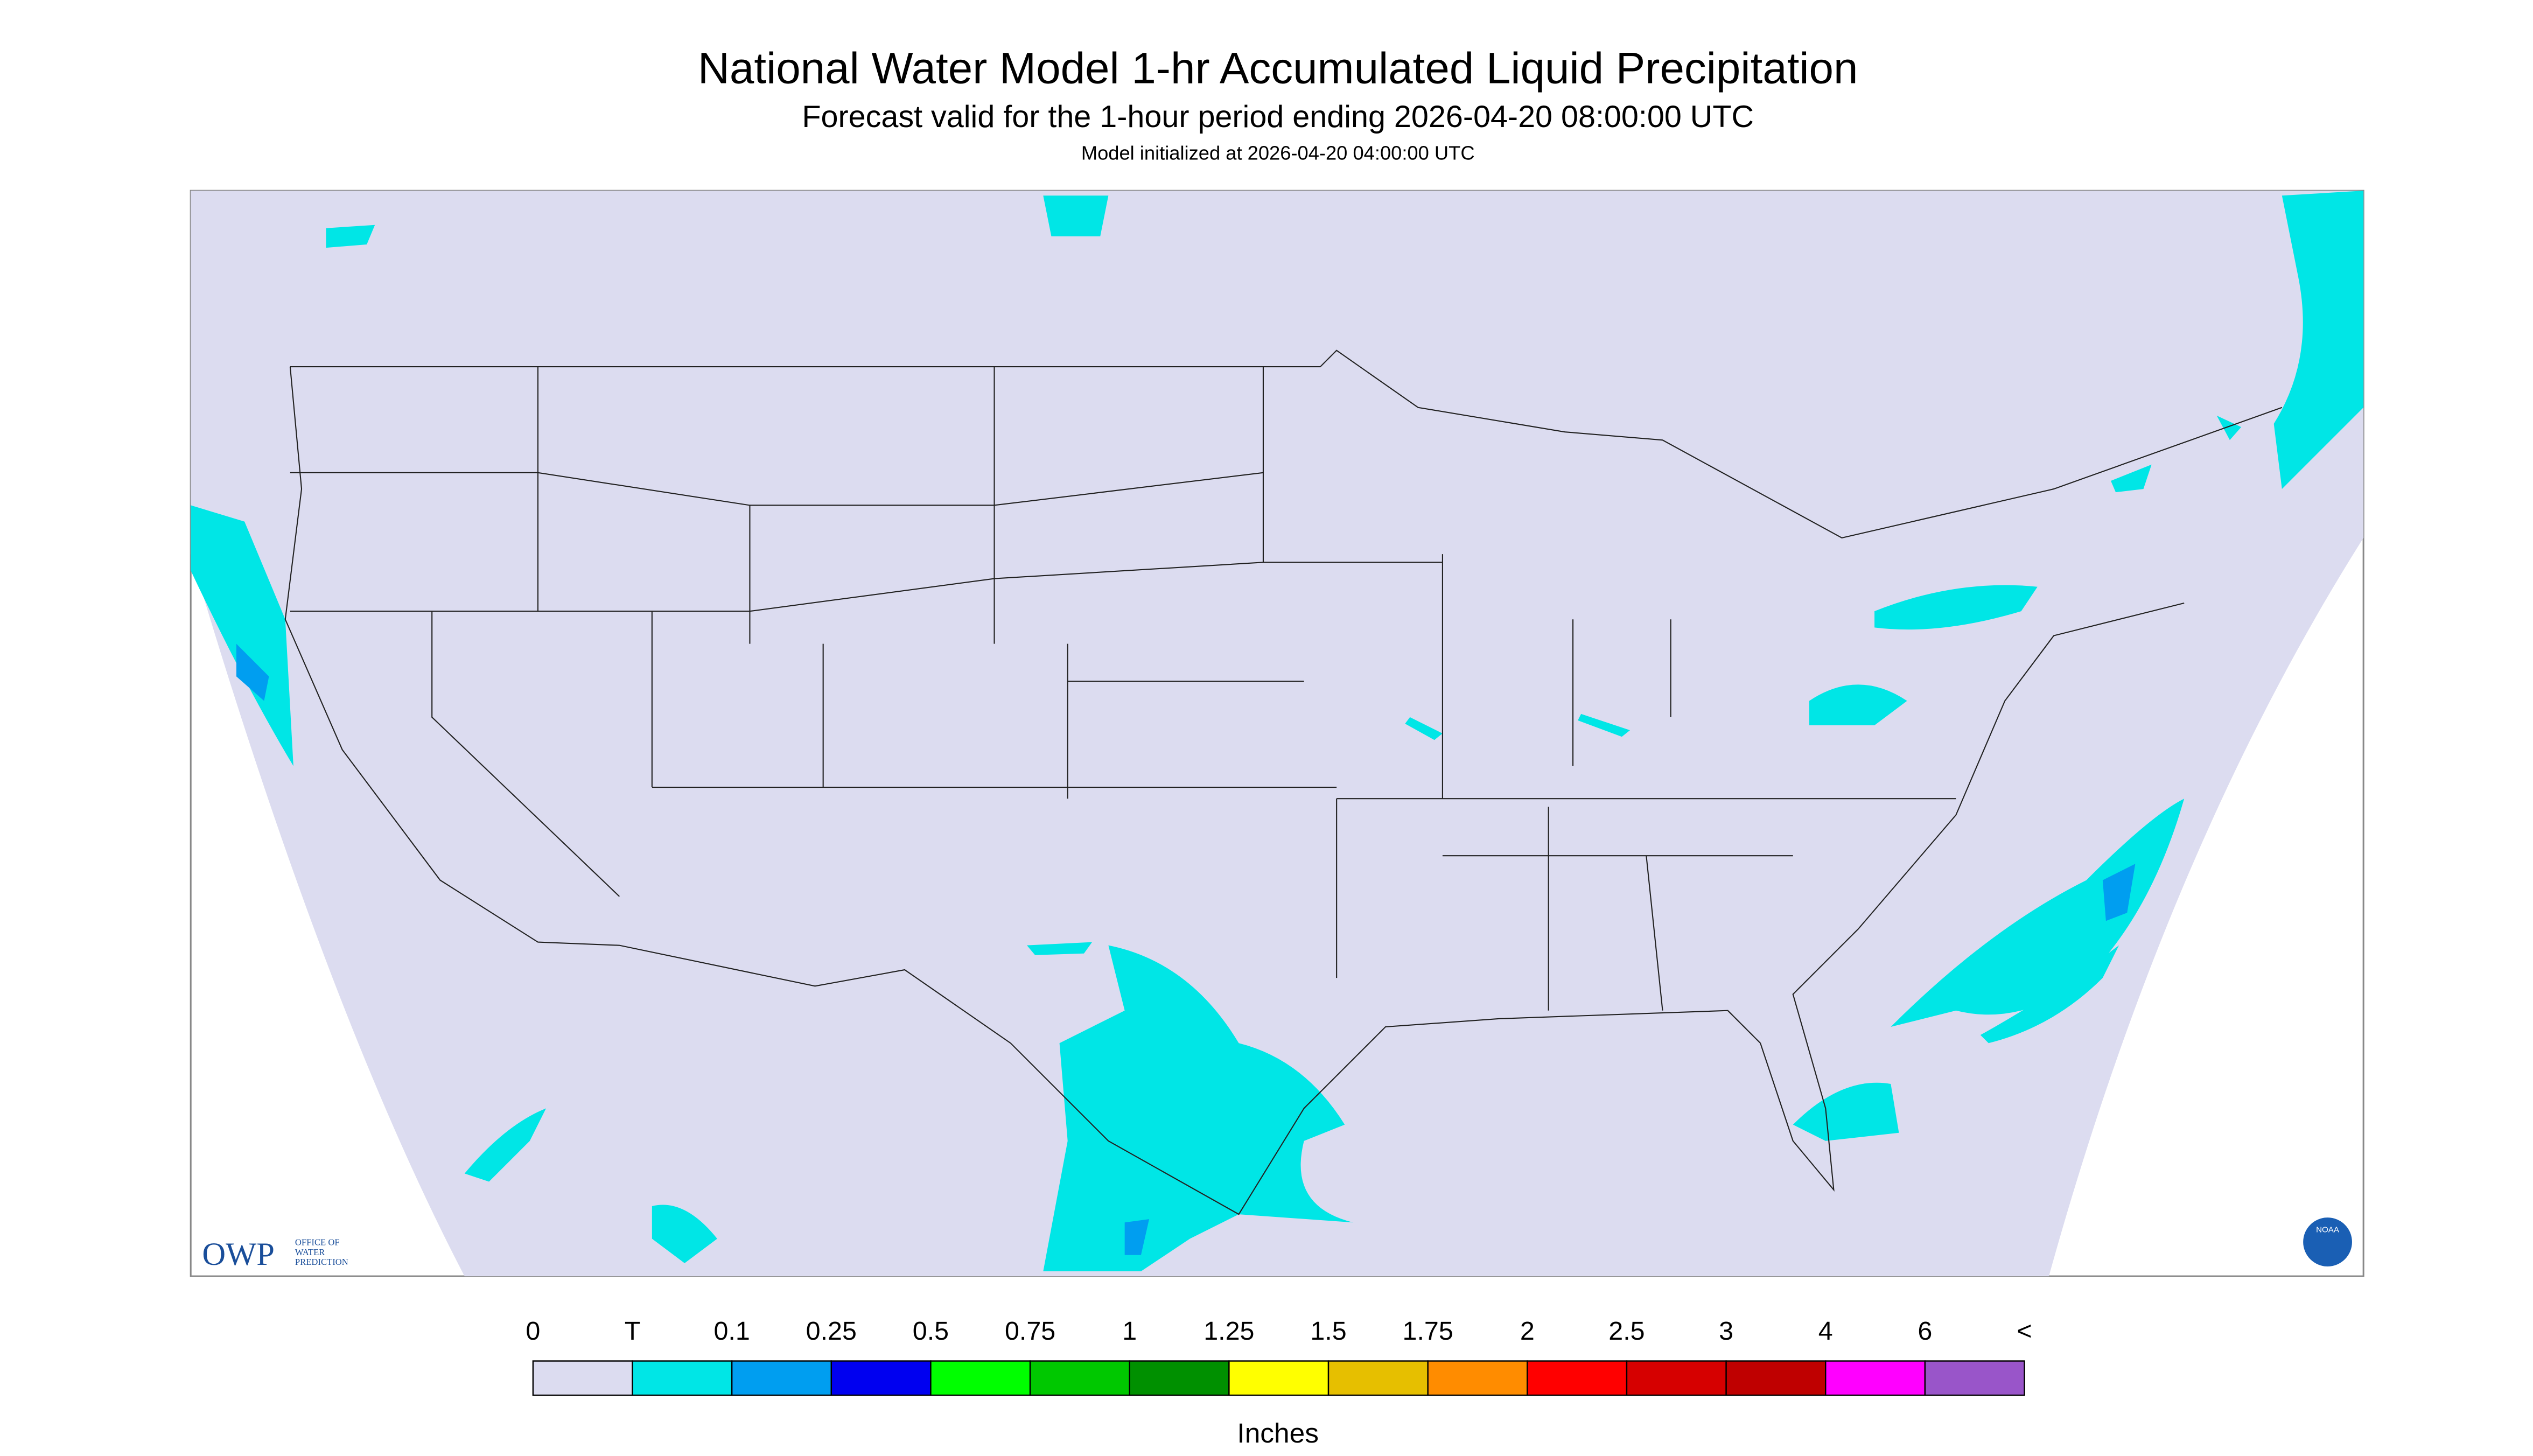 The height and width of the screenshot is (1456, 2533). Describe the element at coordinates (2327, 1241) in the screenshot. I see `noaa-logo` at that location.